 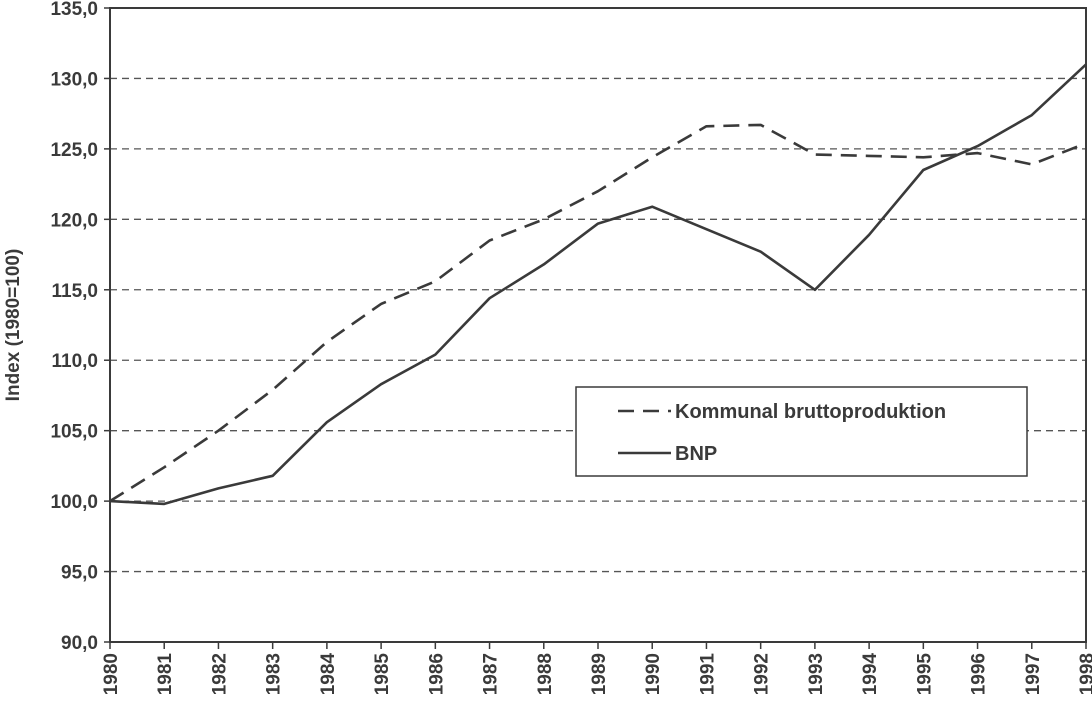 I want to click on x-tick-label: 1985, so click(x=382, y=674).